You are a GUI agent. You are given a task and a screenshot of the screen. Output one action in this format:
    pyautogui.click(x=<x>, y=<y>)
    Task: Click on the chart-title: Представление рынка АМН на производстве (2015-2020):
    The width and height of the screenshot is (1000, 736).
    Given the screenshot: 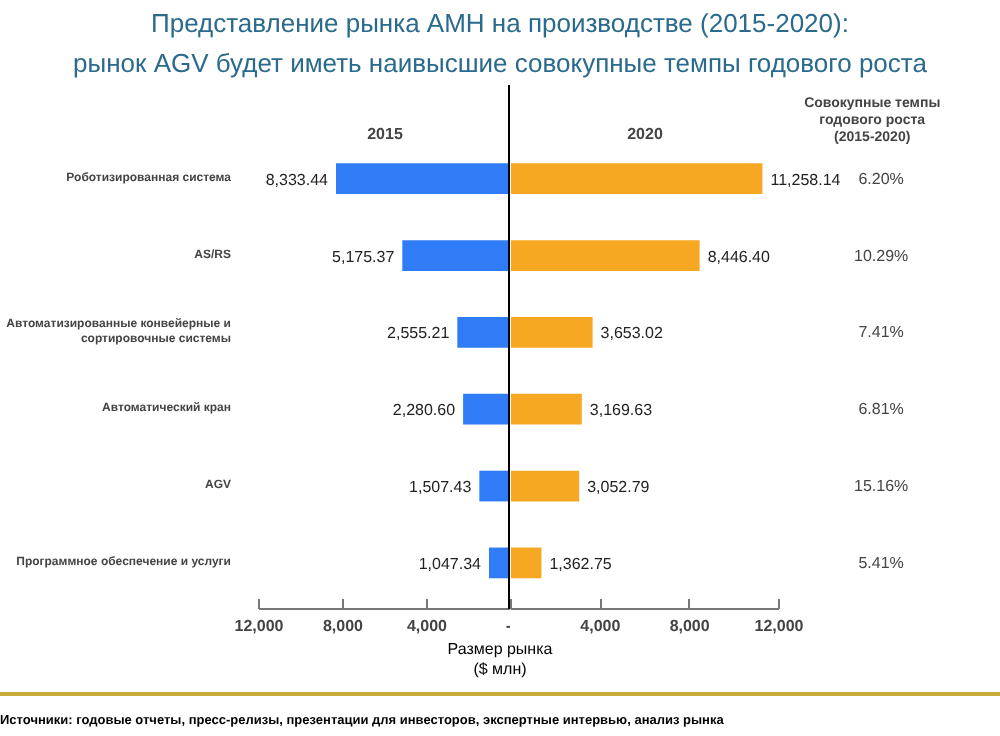 What is the action you would take?
    pyautogui.click(x=500, y=23)
    